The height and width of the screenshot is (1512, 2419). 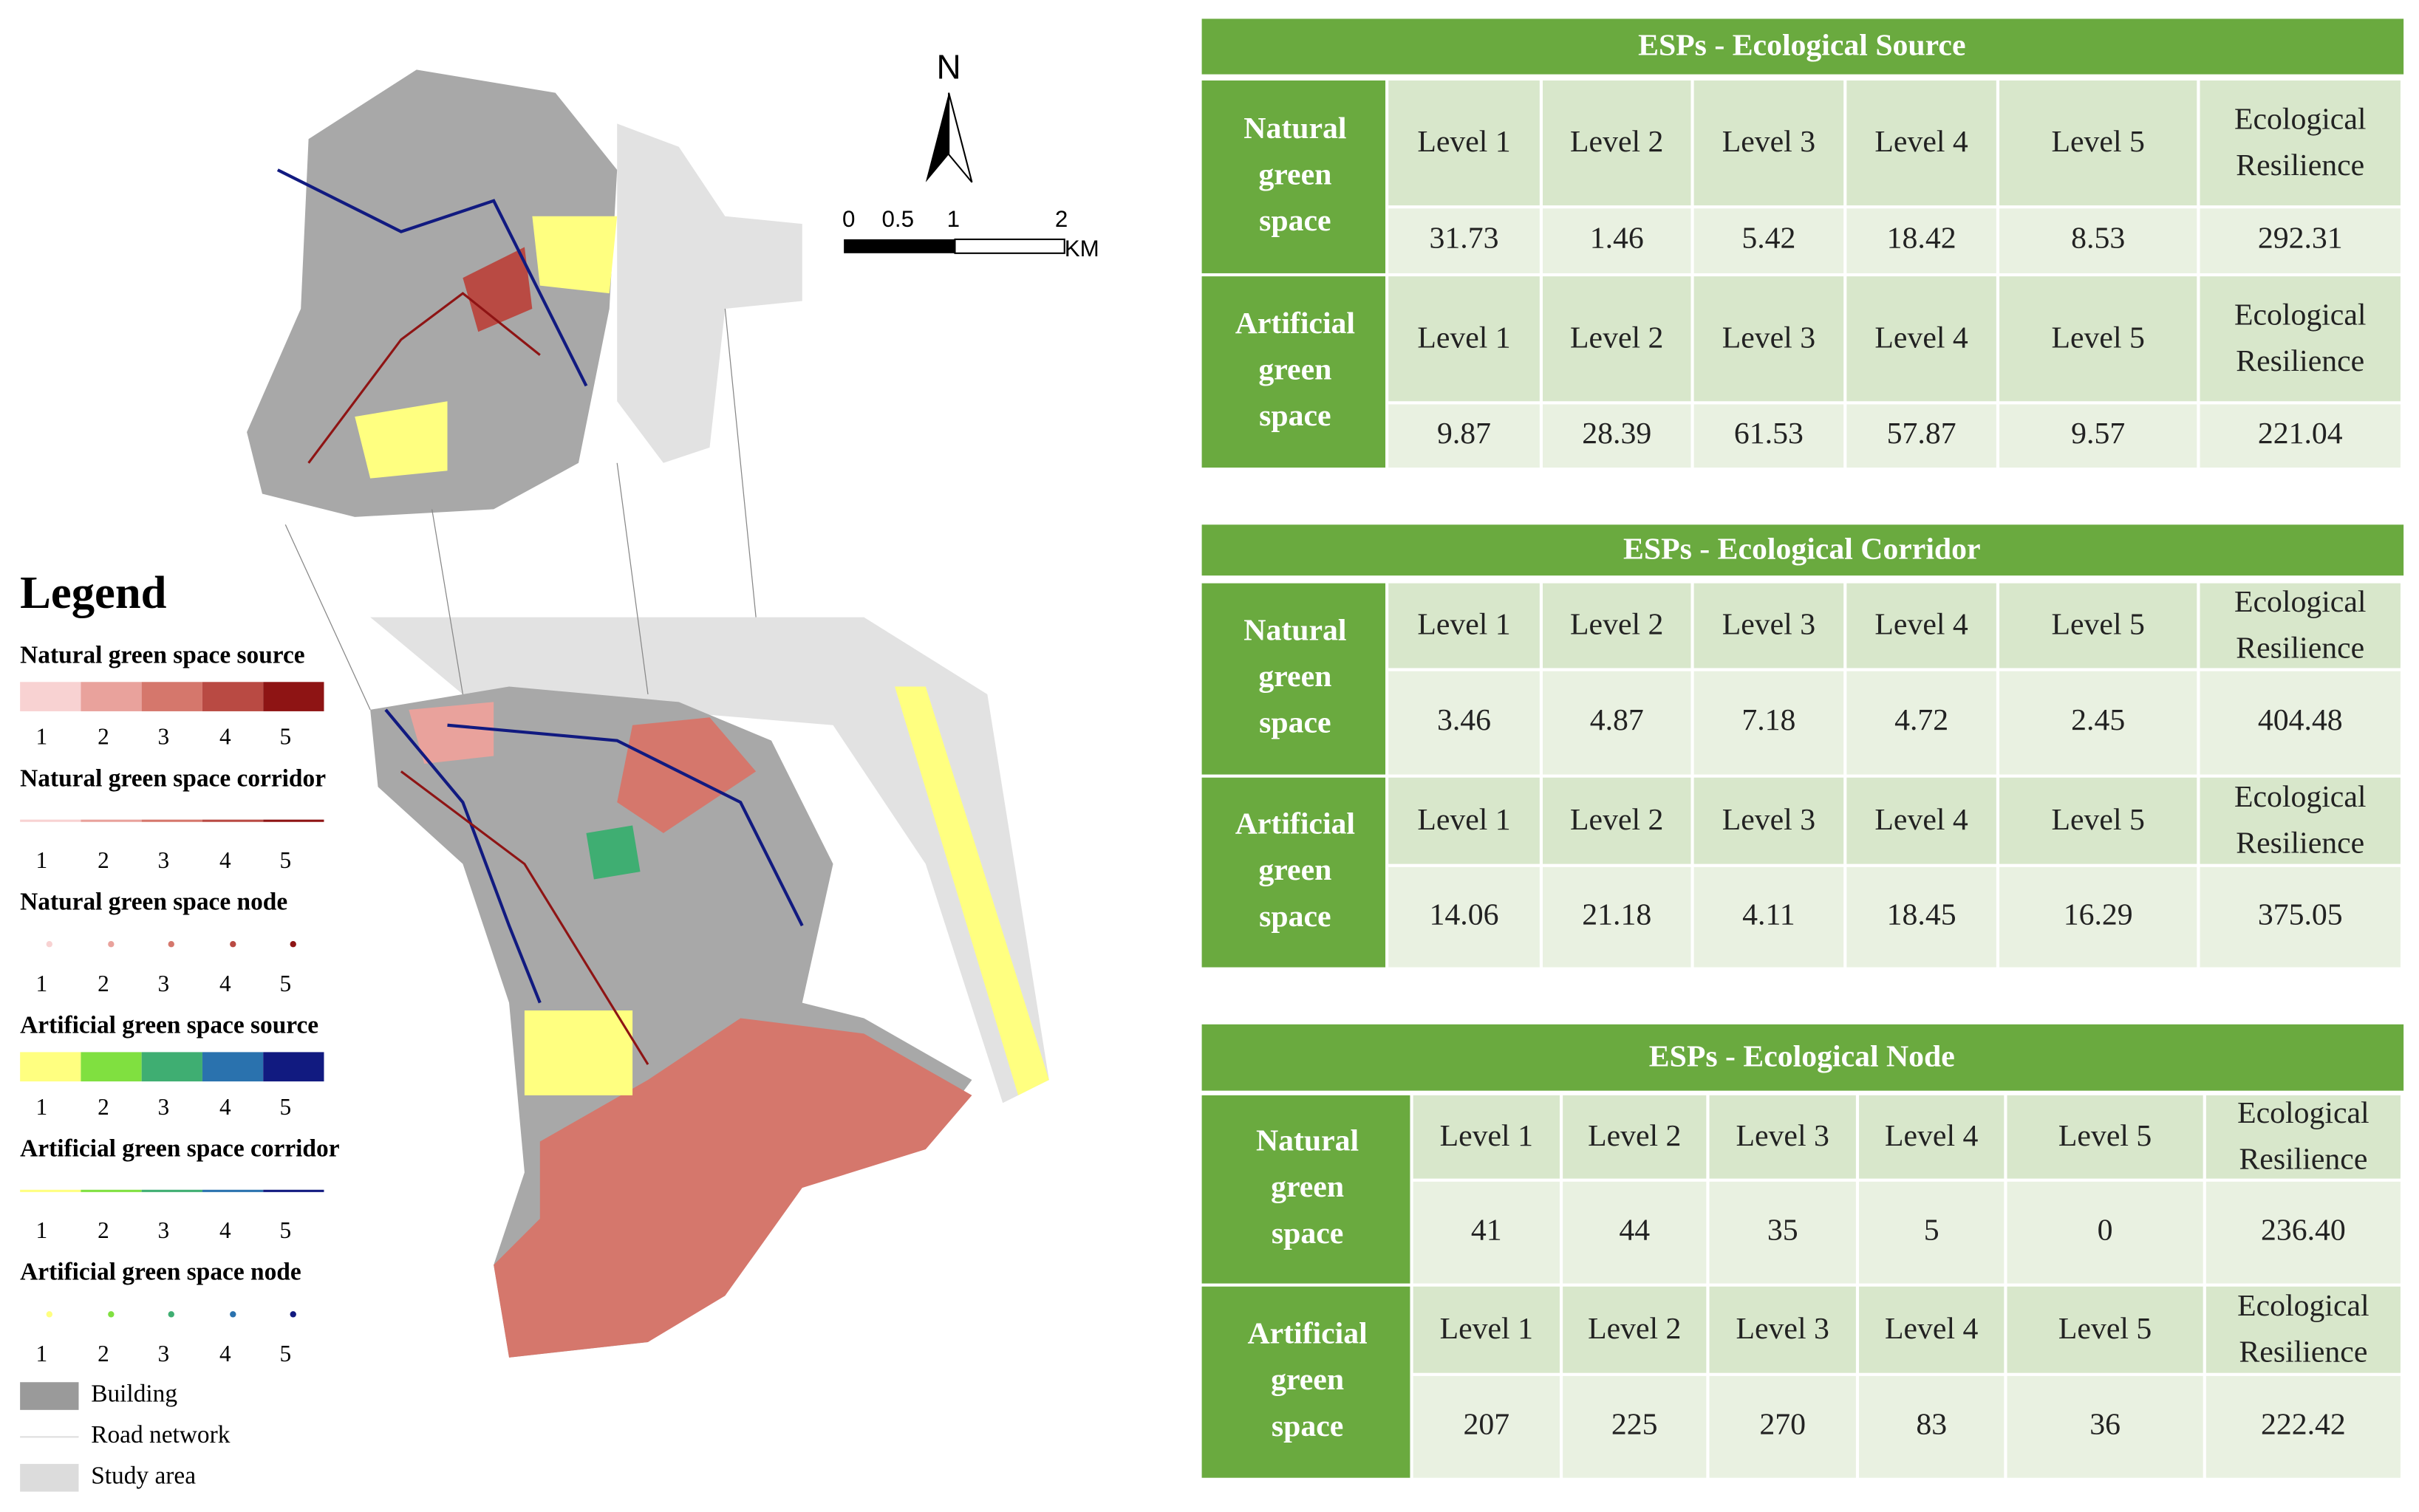 What do you see at coordinates (1922, 434) in the screenshot?
I see `cell-value: 57.87` at bounding box center [1922, 434].